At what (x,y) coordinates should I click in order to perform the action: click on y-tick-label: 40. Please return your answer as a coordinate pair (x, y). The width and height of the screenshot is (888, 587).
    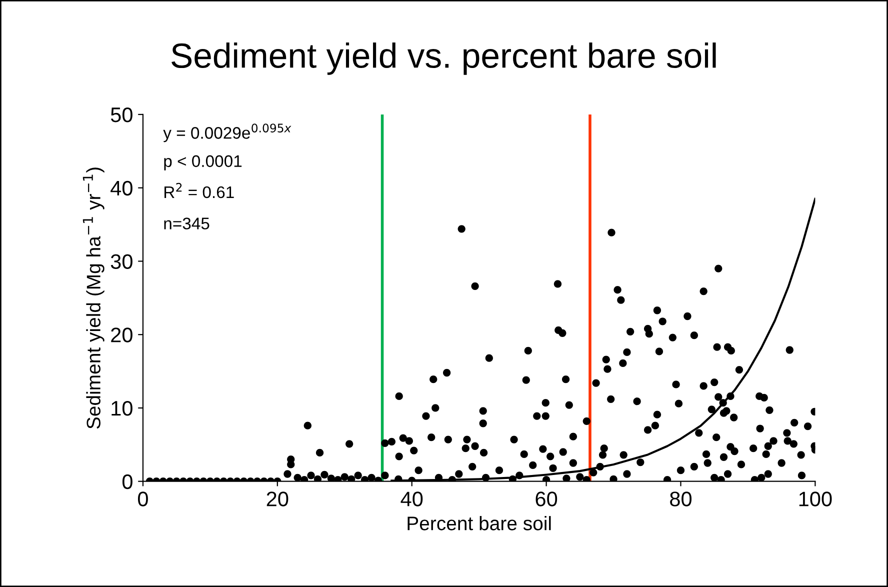
    Looking at the image, I should click on (121, 188).